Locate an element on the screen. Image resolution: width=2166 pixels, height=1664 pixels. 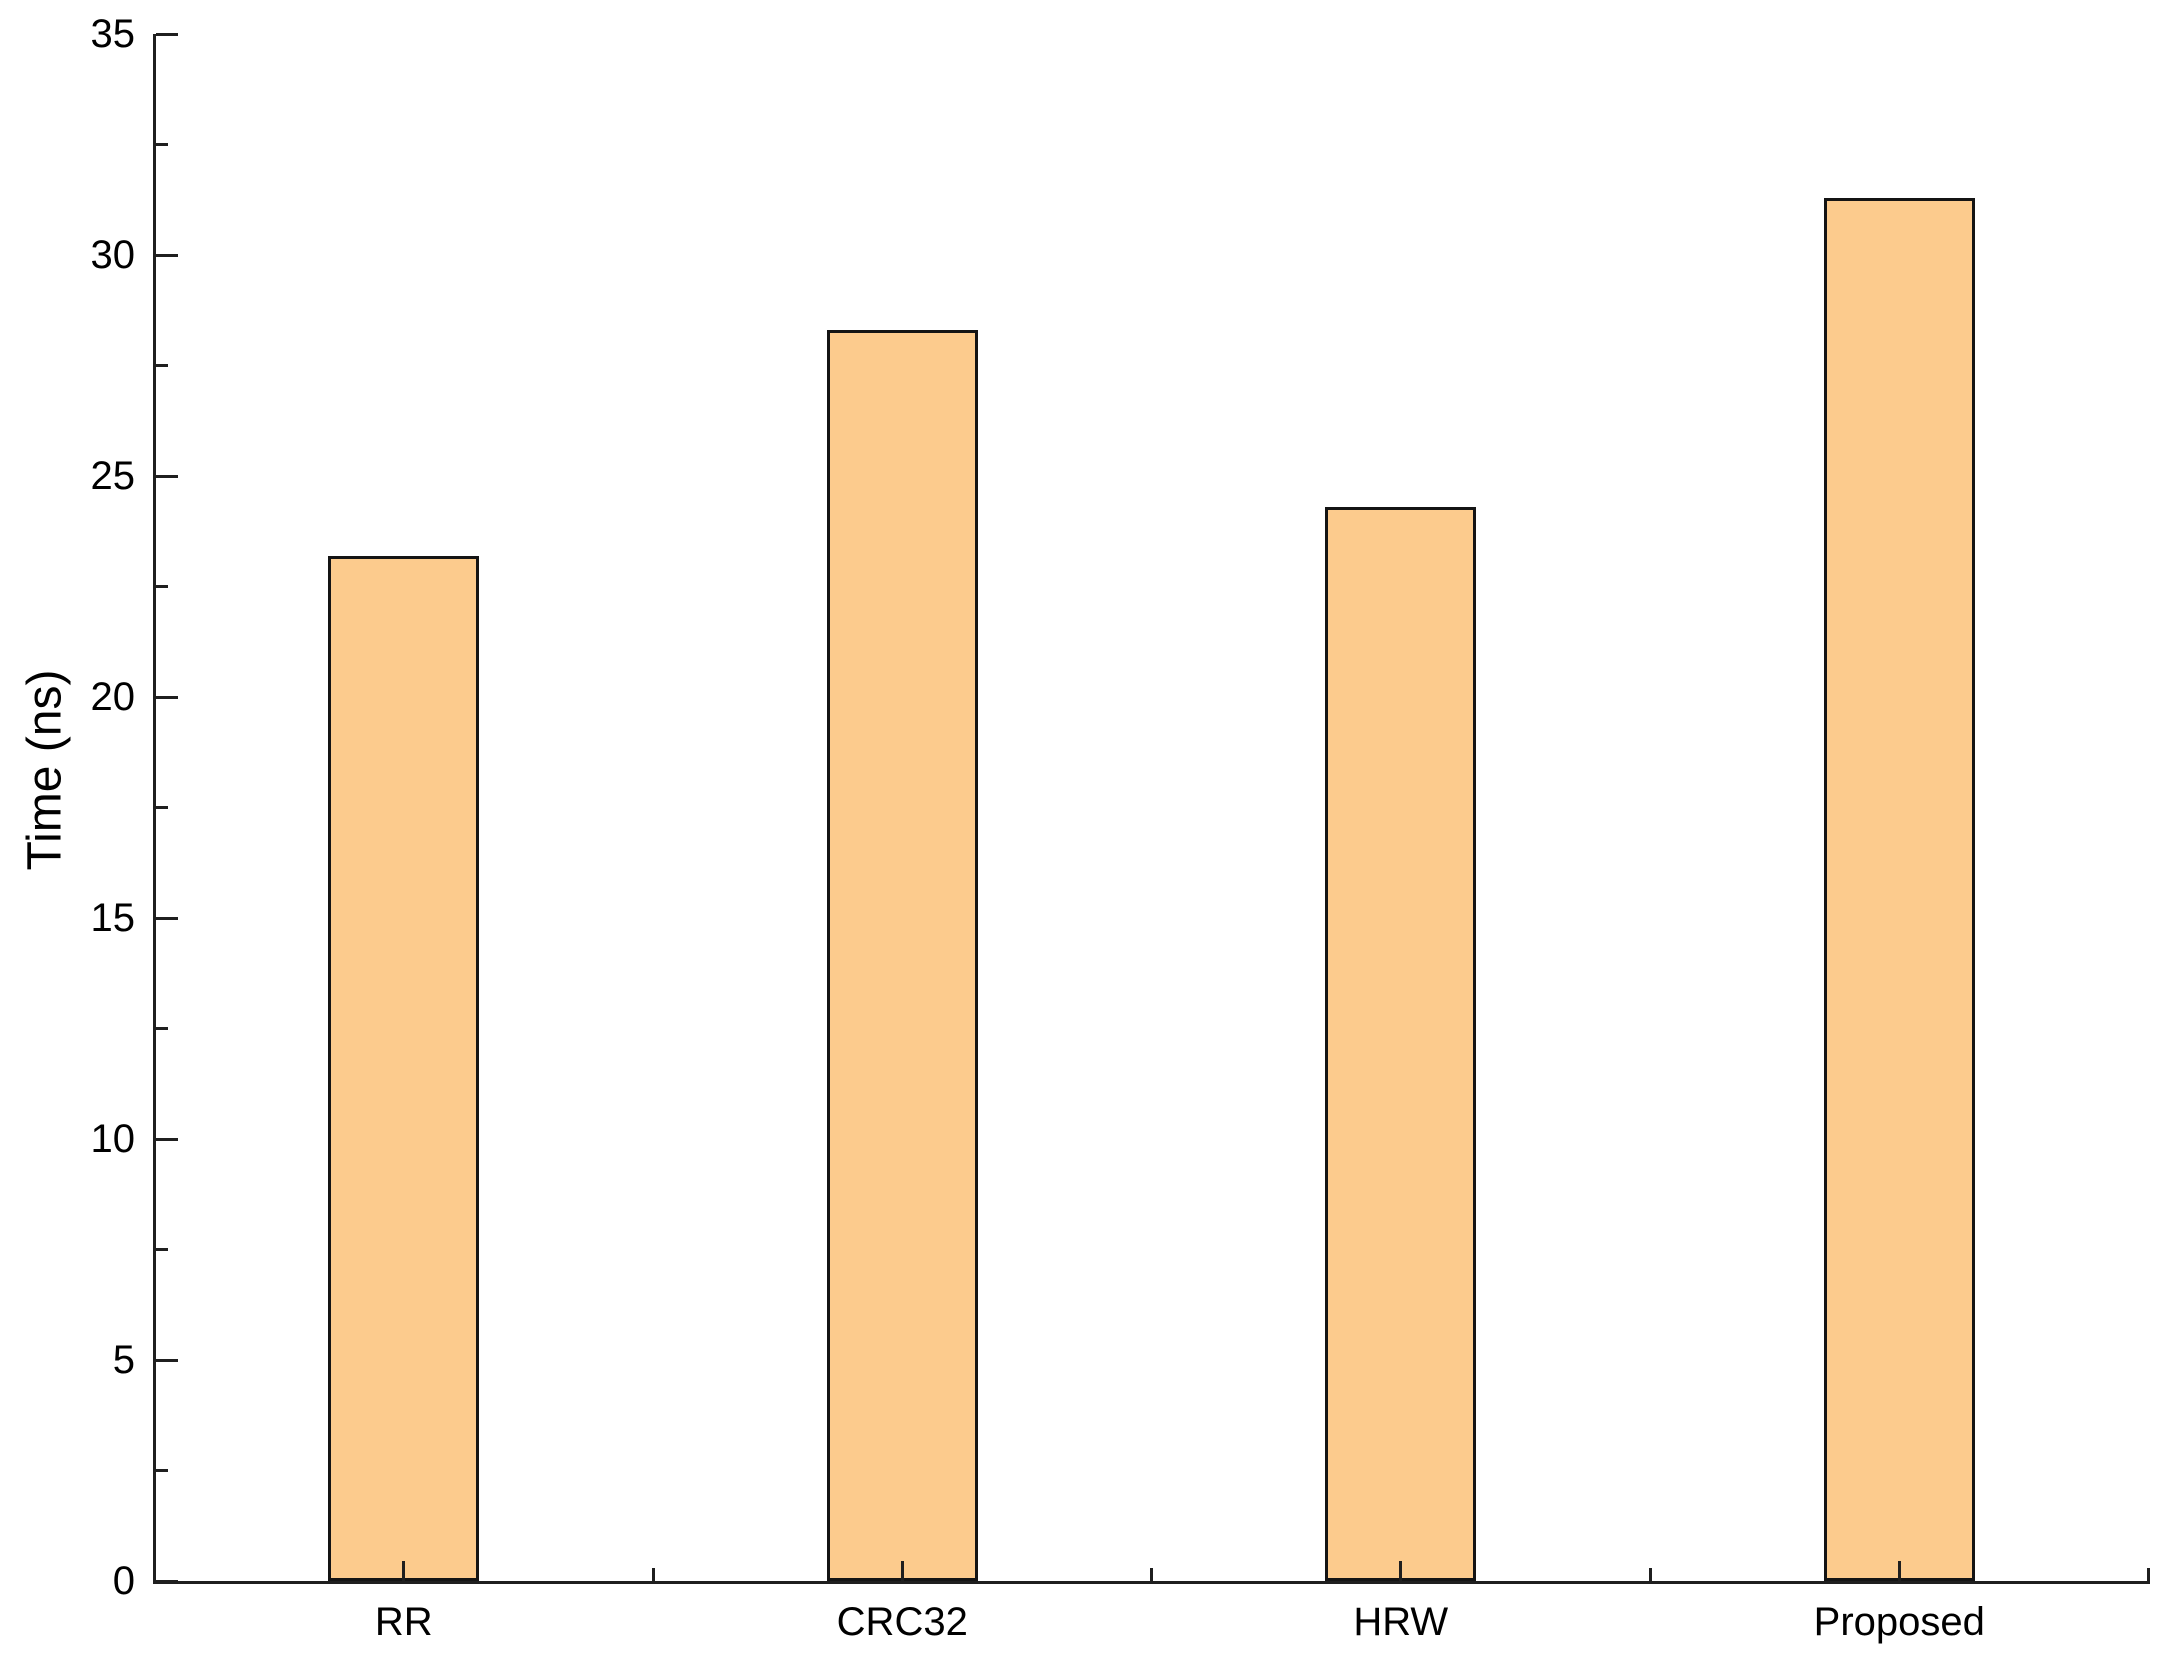
x-tick-label-crc32: CRC32 is located at coordinates (902, 1622).